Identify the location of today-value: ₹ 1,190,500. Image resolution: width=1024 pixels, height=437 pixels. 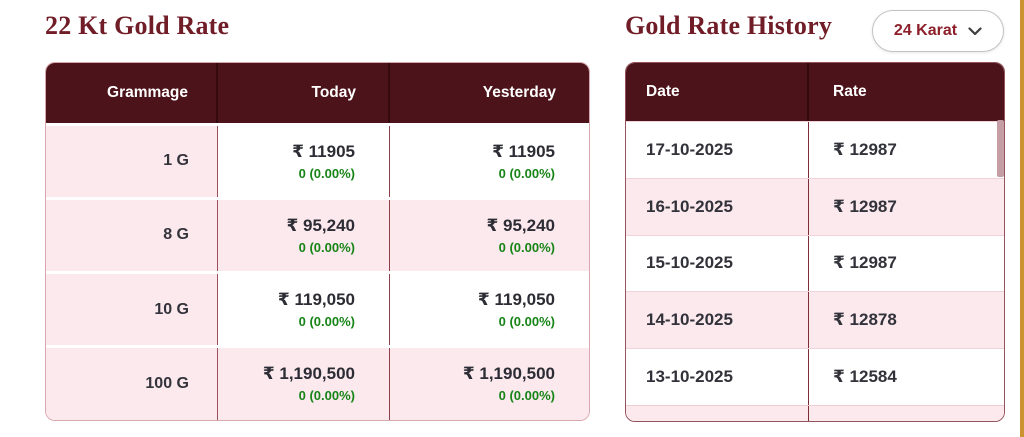
(308, 374).